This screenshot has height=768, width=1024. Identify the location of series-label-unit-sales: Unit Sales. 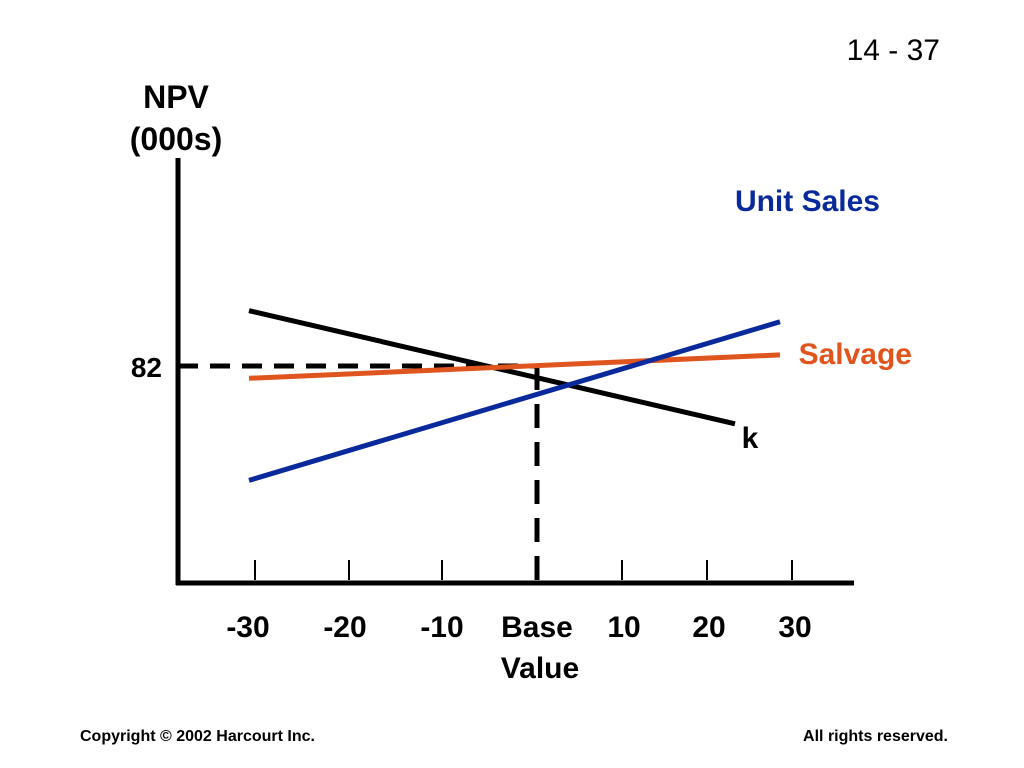
(807, 201).